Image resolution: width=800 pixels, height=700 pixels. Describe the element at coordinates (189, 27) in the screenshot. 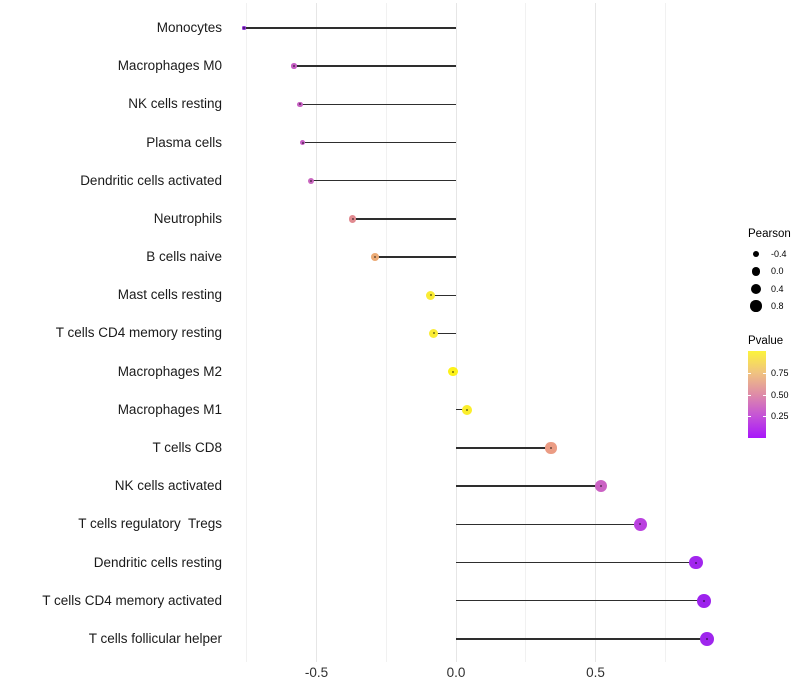

I see `category-label: Monocytes` at that location.